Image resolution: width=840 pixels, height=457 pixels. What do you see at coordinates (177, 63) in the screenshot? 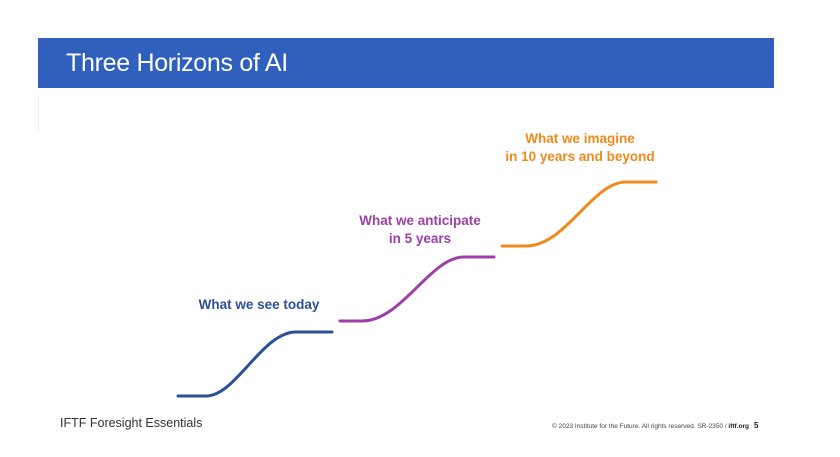
I see `slide-title: Three Horizons of AI` at bounding box center [177, 63].